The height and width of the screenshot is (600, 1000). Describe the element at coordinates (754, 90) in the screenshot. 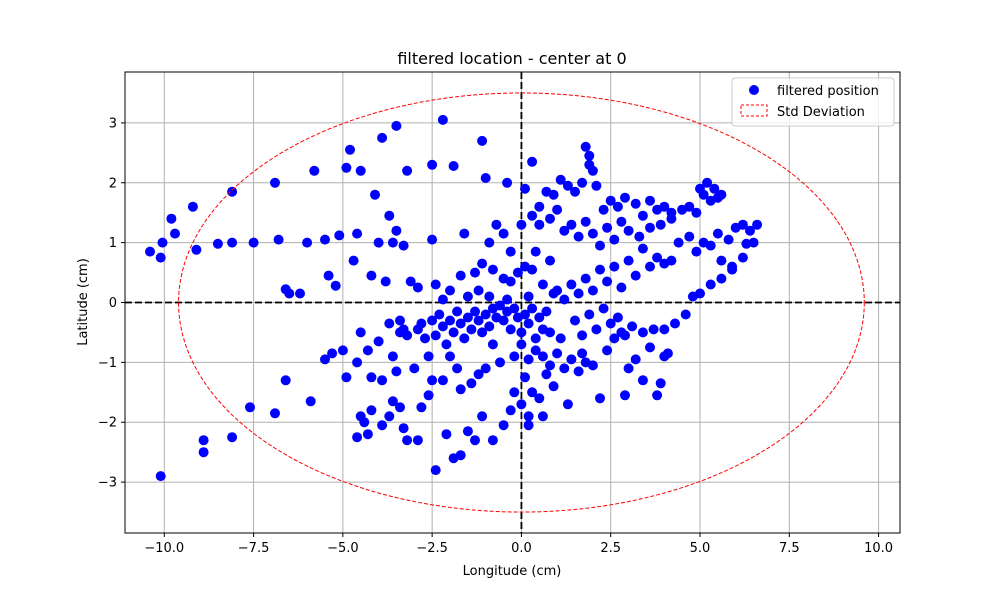

I see `legend-marker-filtered-position` at that location.